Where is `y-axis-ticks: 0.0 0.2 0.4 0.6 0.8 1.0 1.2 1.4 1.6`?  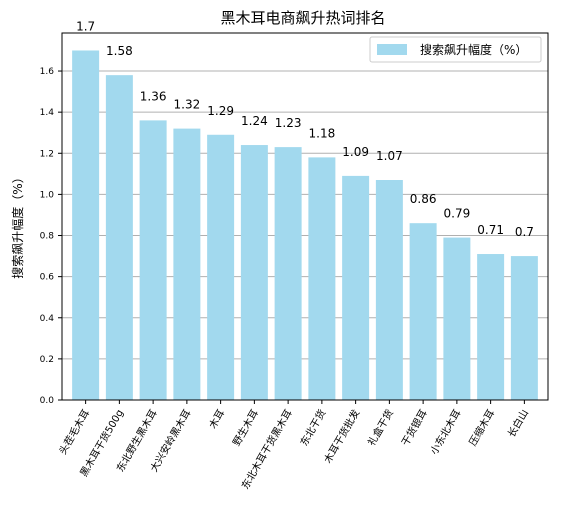 y-axis-ticks: 0.0 0.2 0.4 0.6 0.8 1.0 1.2 1.4 1.6 is located at coordinates (51, 236).